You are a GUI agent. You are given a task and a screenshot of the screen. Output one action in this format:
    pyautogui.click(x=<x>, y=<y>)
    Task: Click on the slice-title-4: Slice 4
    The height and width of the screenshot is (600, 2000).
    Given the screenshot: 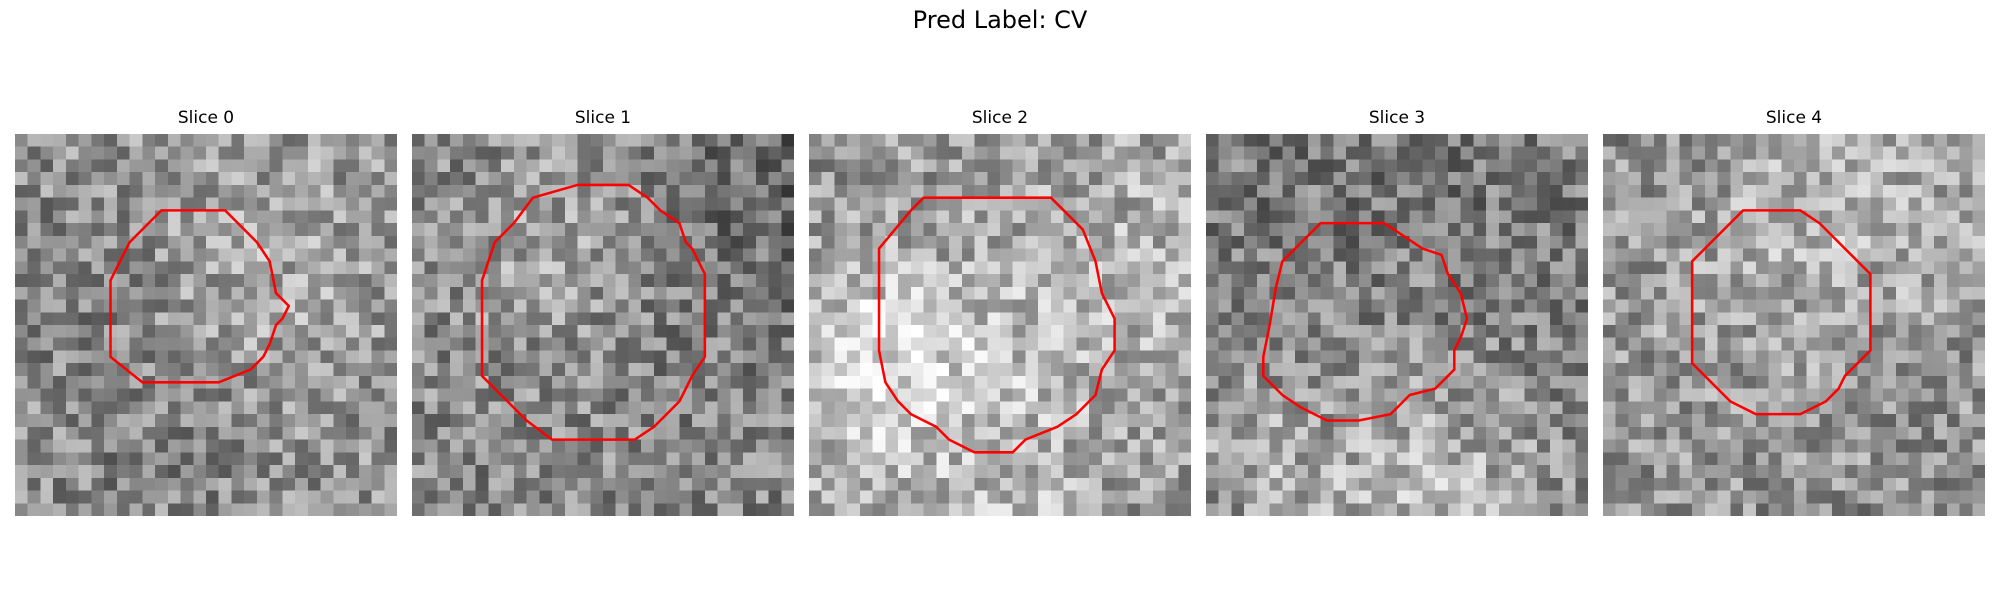 What is the action you would take?
    pyautogui.click(x=1794, y=118)
    